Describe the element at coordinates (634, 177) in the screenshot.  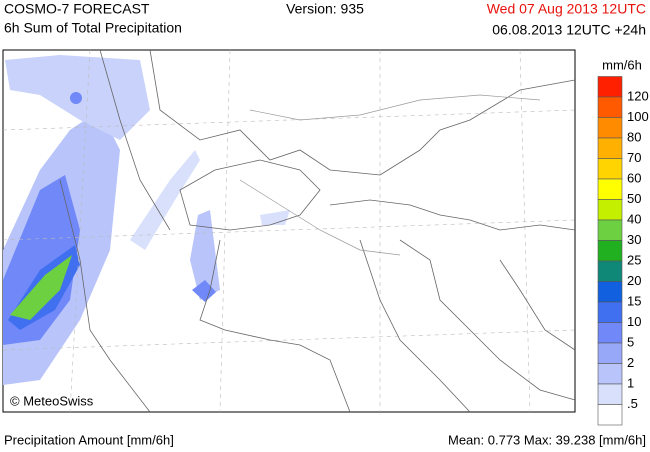
I see `legend-label: 60` at that location.